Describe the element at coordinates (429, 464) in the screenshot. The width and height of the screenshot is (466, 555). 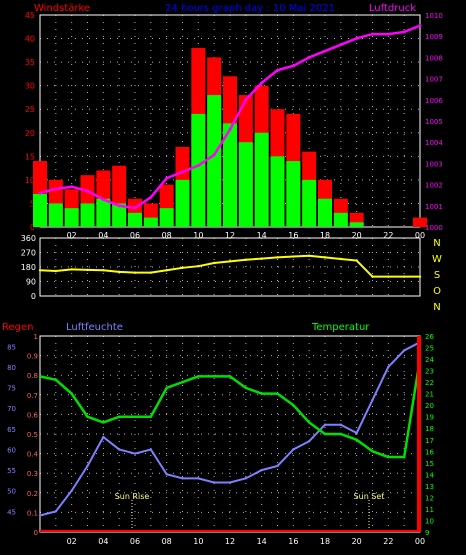
I see `temperature-ytick-label: 15` at that location.